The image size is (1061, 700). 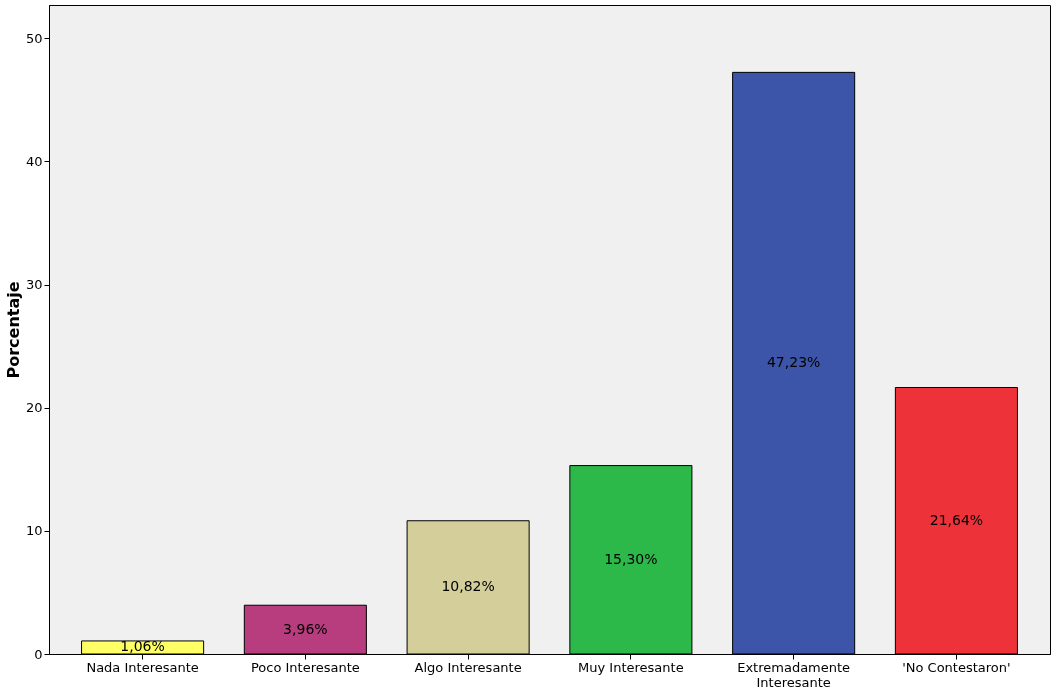 I want to click on x-tick-label: Muy Interesante, so click(x=631, y=667).